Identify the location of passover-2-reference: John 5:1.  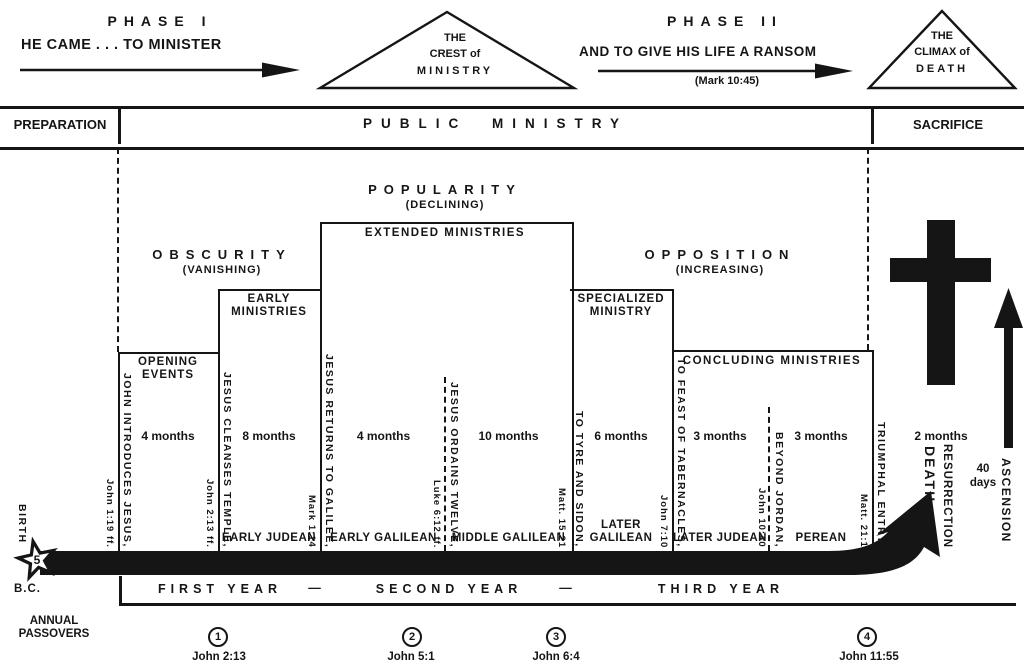
(411, 657).